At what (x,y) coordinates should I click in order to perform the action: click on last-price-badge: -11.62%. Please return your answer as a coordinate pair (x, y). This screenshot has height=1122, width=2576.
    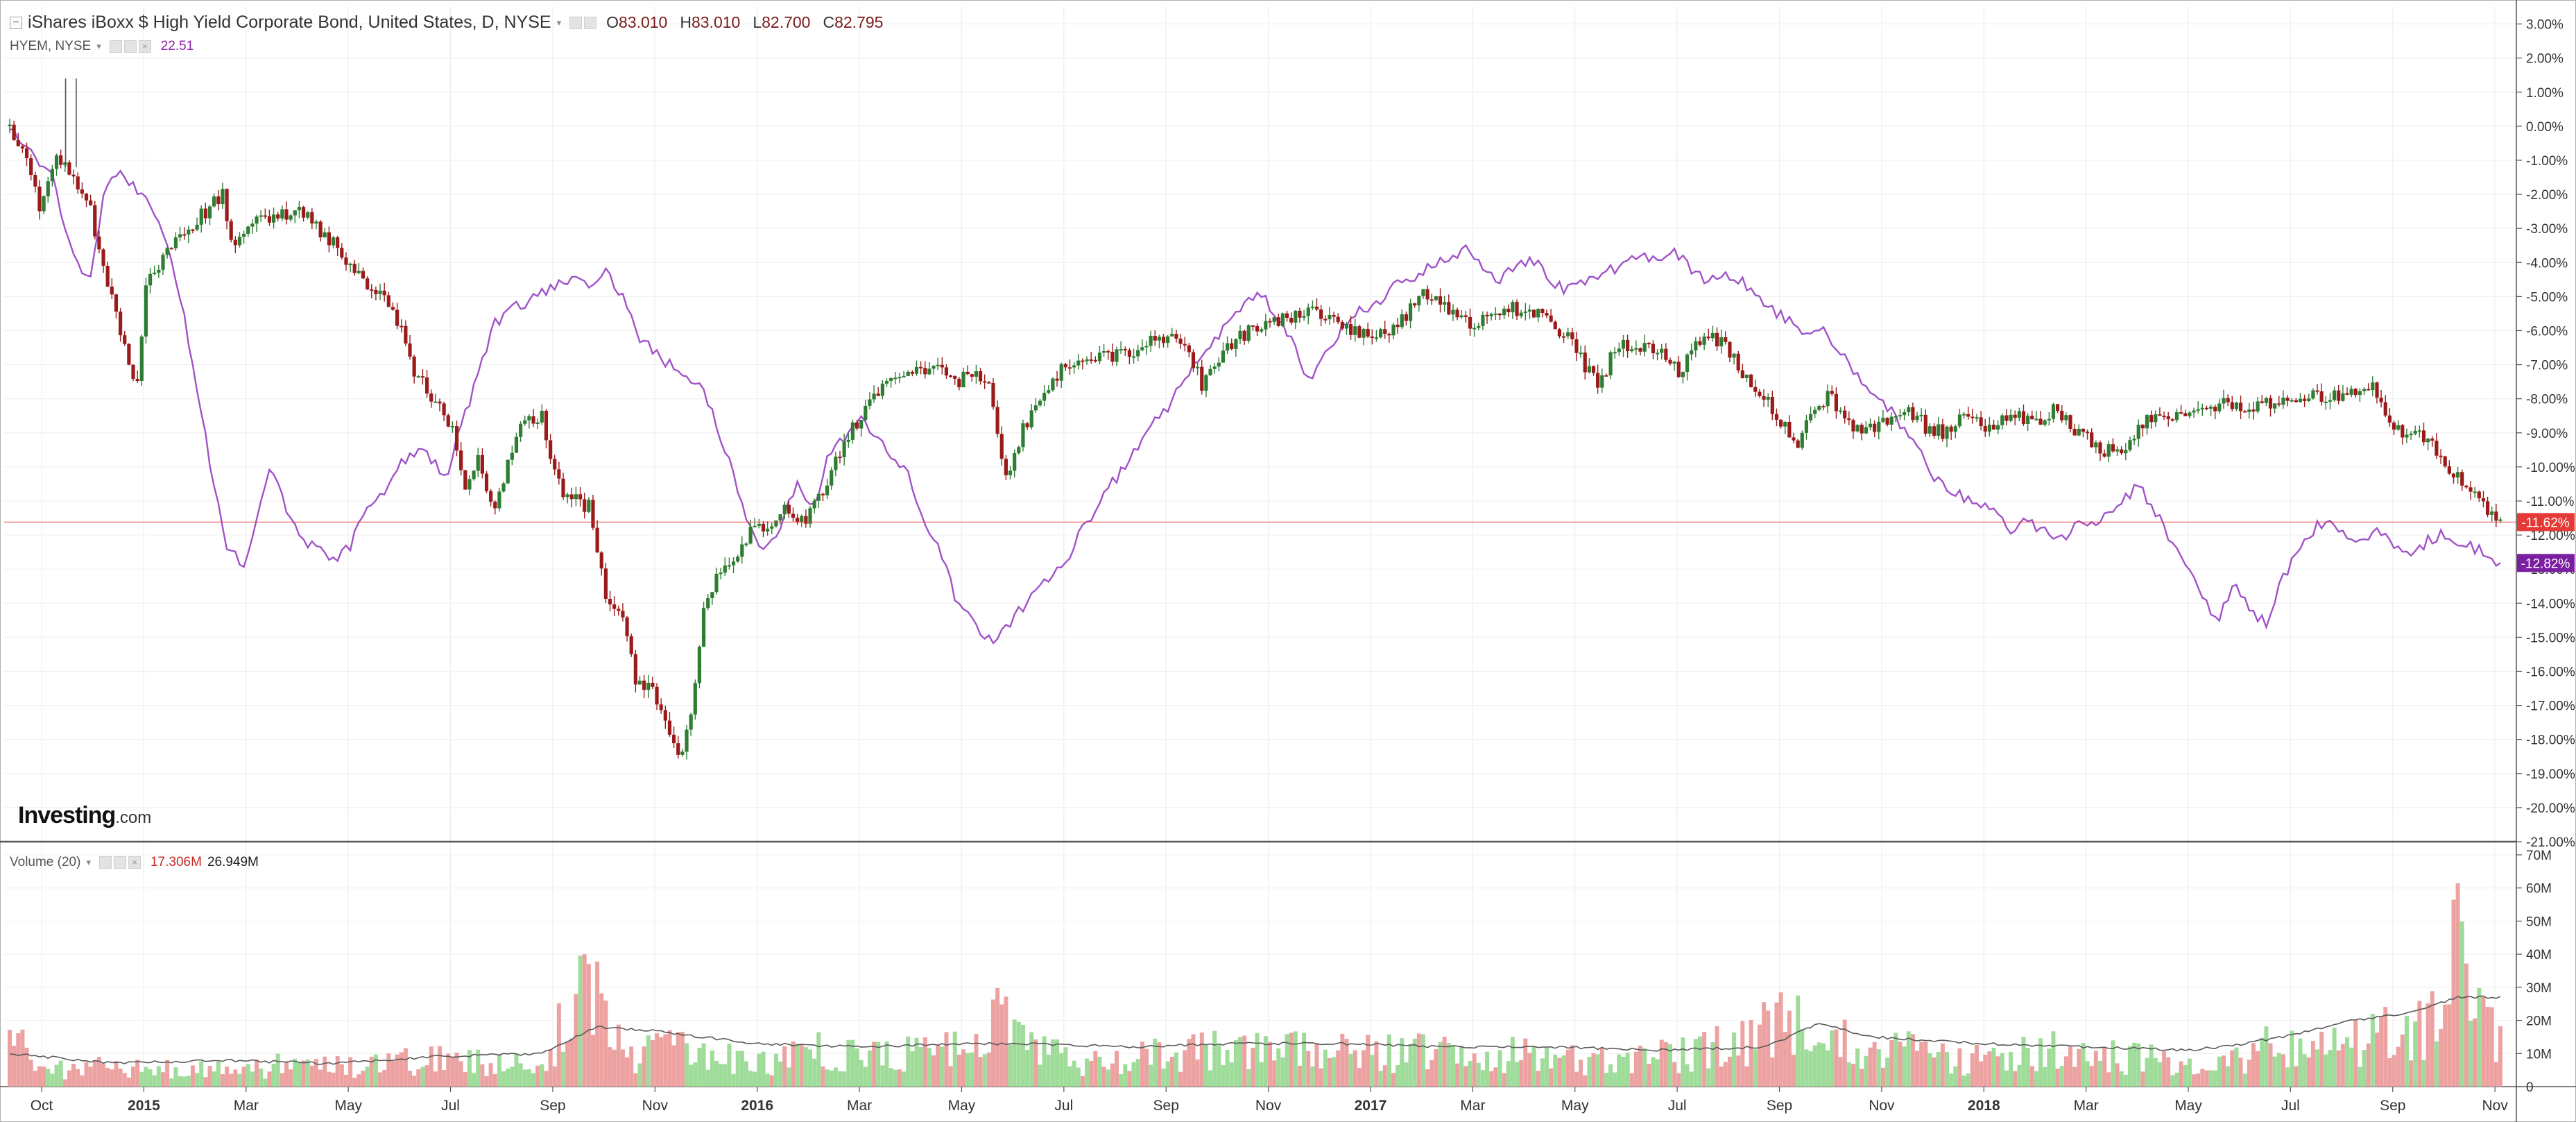
    Looking at the image, I should click on (2546, 522).